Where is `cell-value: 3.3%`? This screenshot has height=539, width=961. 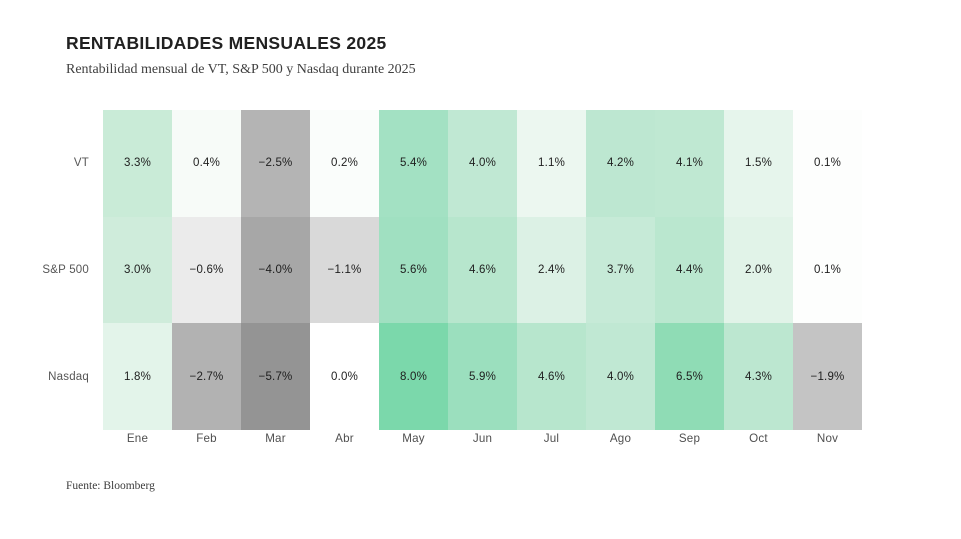
cell-value: 3.3% is located at coordinates (137, 163).